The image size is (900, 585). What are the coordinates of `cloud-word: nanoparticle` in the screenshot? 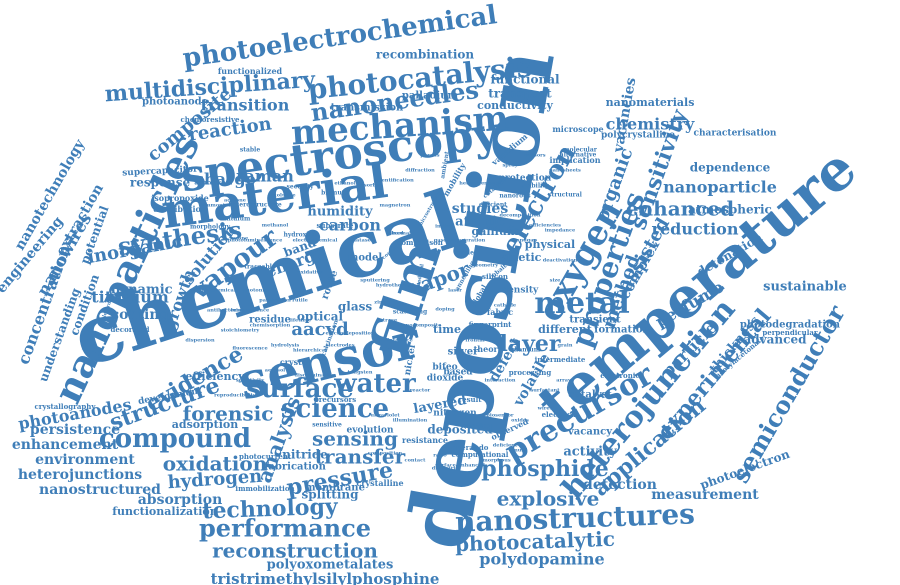 It's located at (720, 187).